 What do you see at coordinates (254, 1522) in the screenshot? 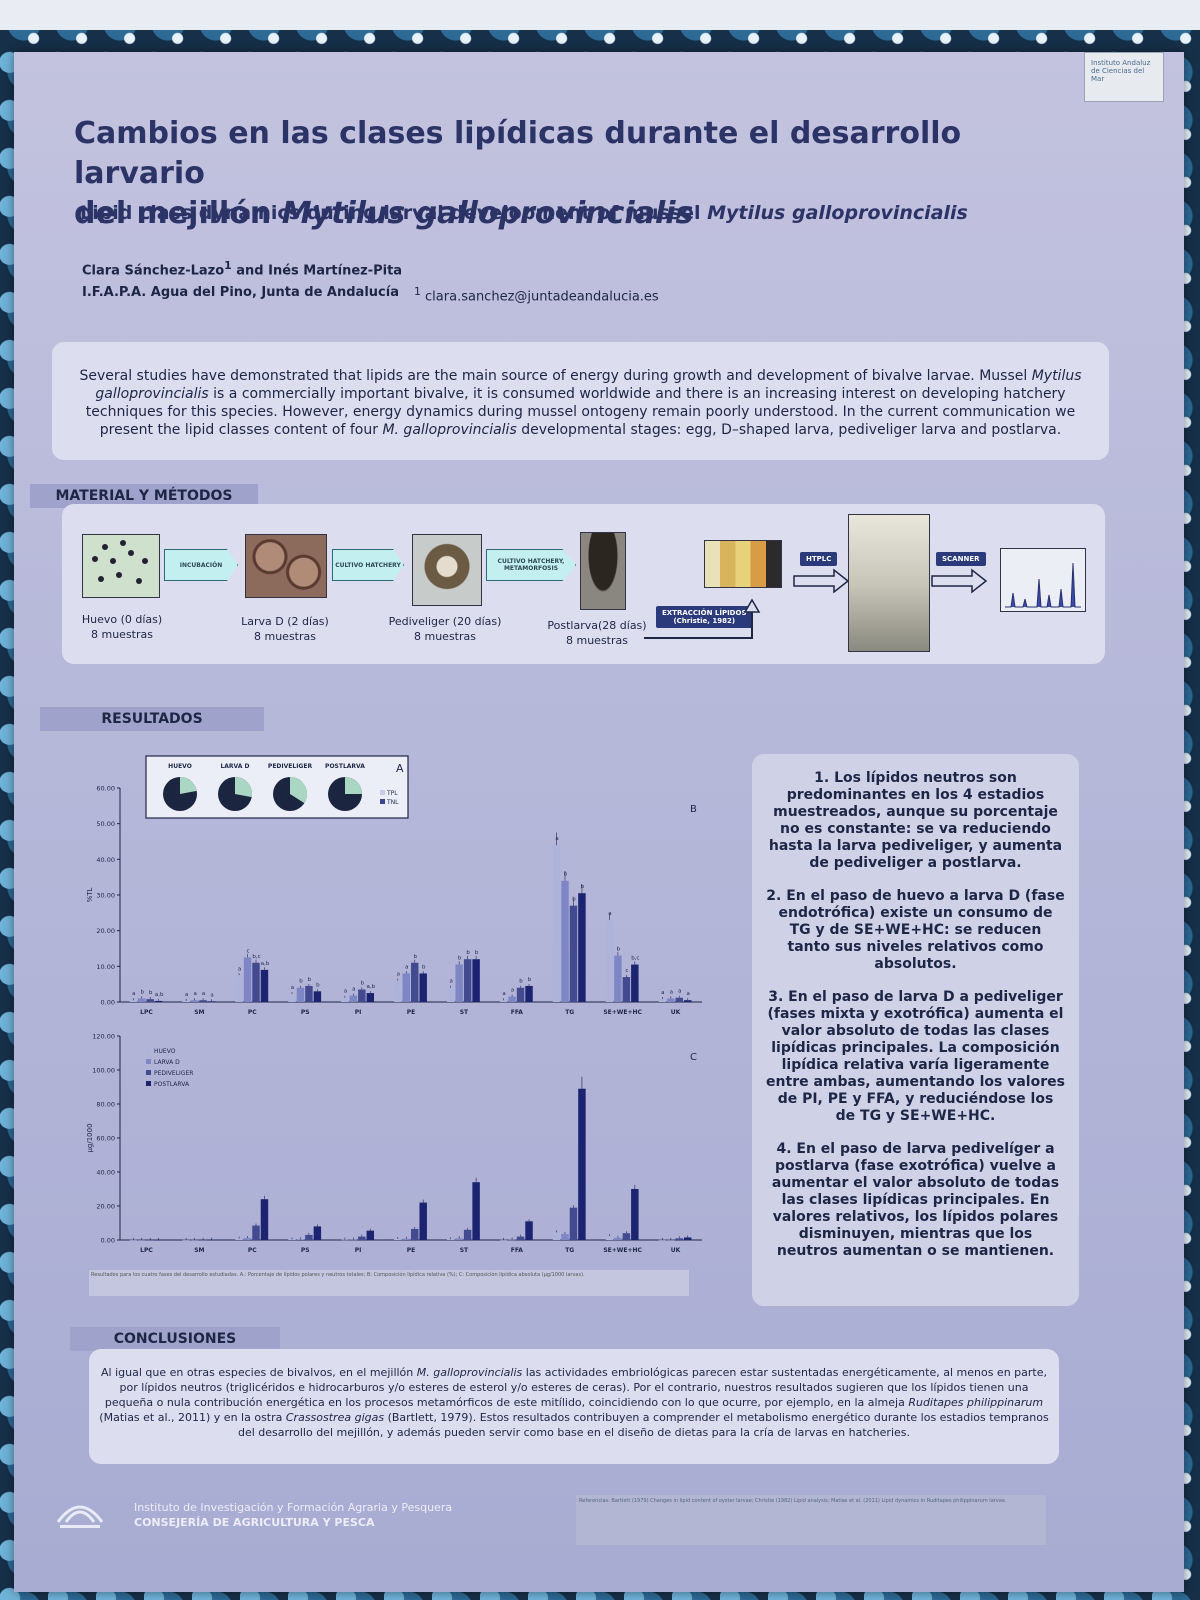
I see `footer-line-2: CONSEJERÍA DE AGRICULTURA Y PESCA` at bounding box center [254, 1522].